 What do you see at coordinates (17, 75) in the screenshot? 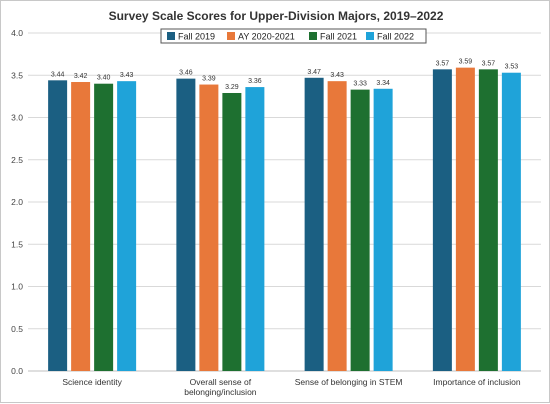
I see `y-tick-label: 3.5` at bounding box center [17, 75].